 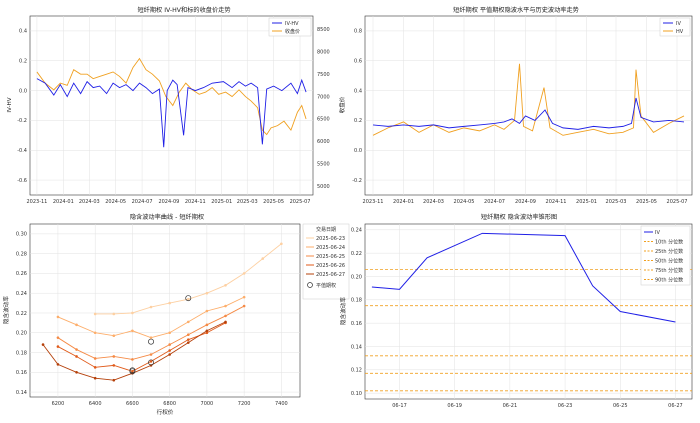 I want to click on x-axis-label: 行权价, so click(x=165, y=412).